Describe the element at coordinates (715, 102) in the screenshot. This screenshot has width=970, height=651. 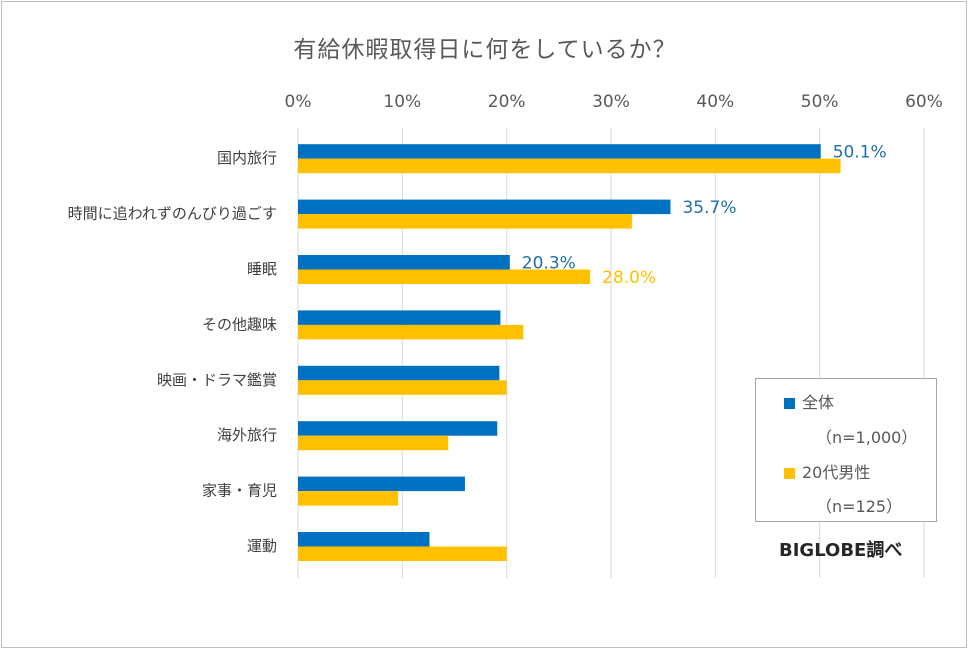
I see `x-tick-label: 40%` at that location.